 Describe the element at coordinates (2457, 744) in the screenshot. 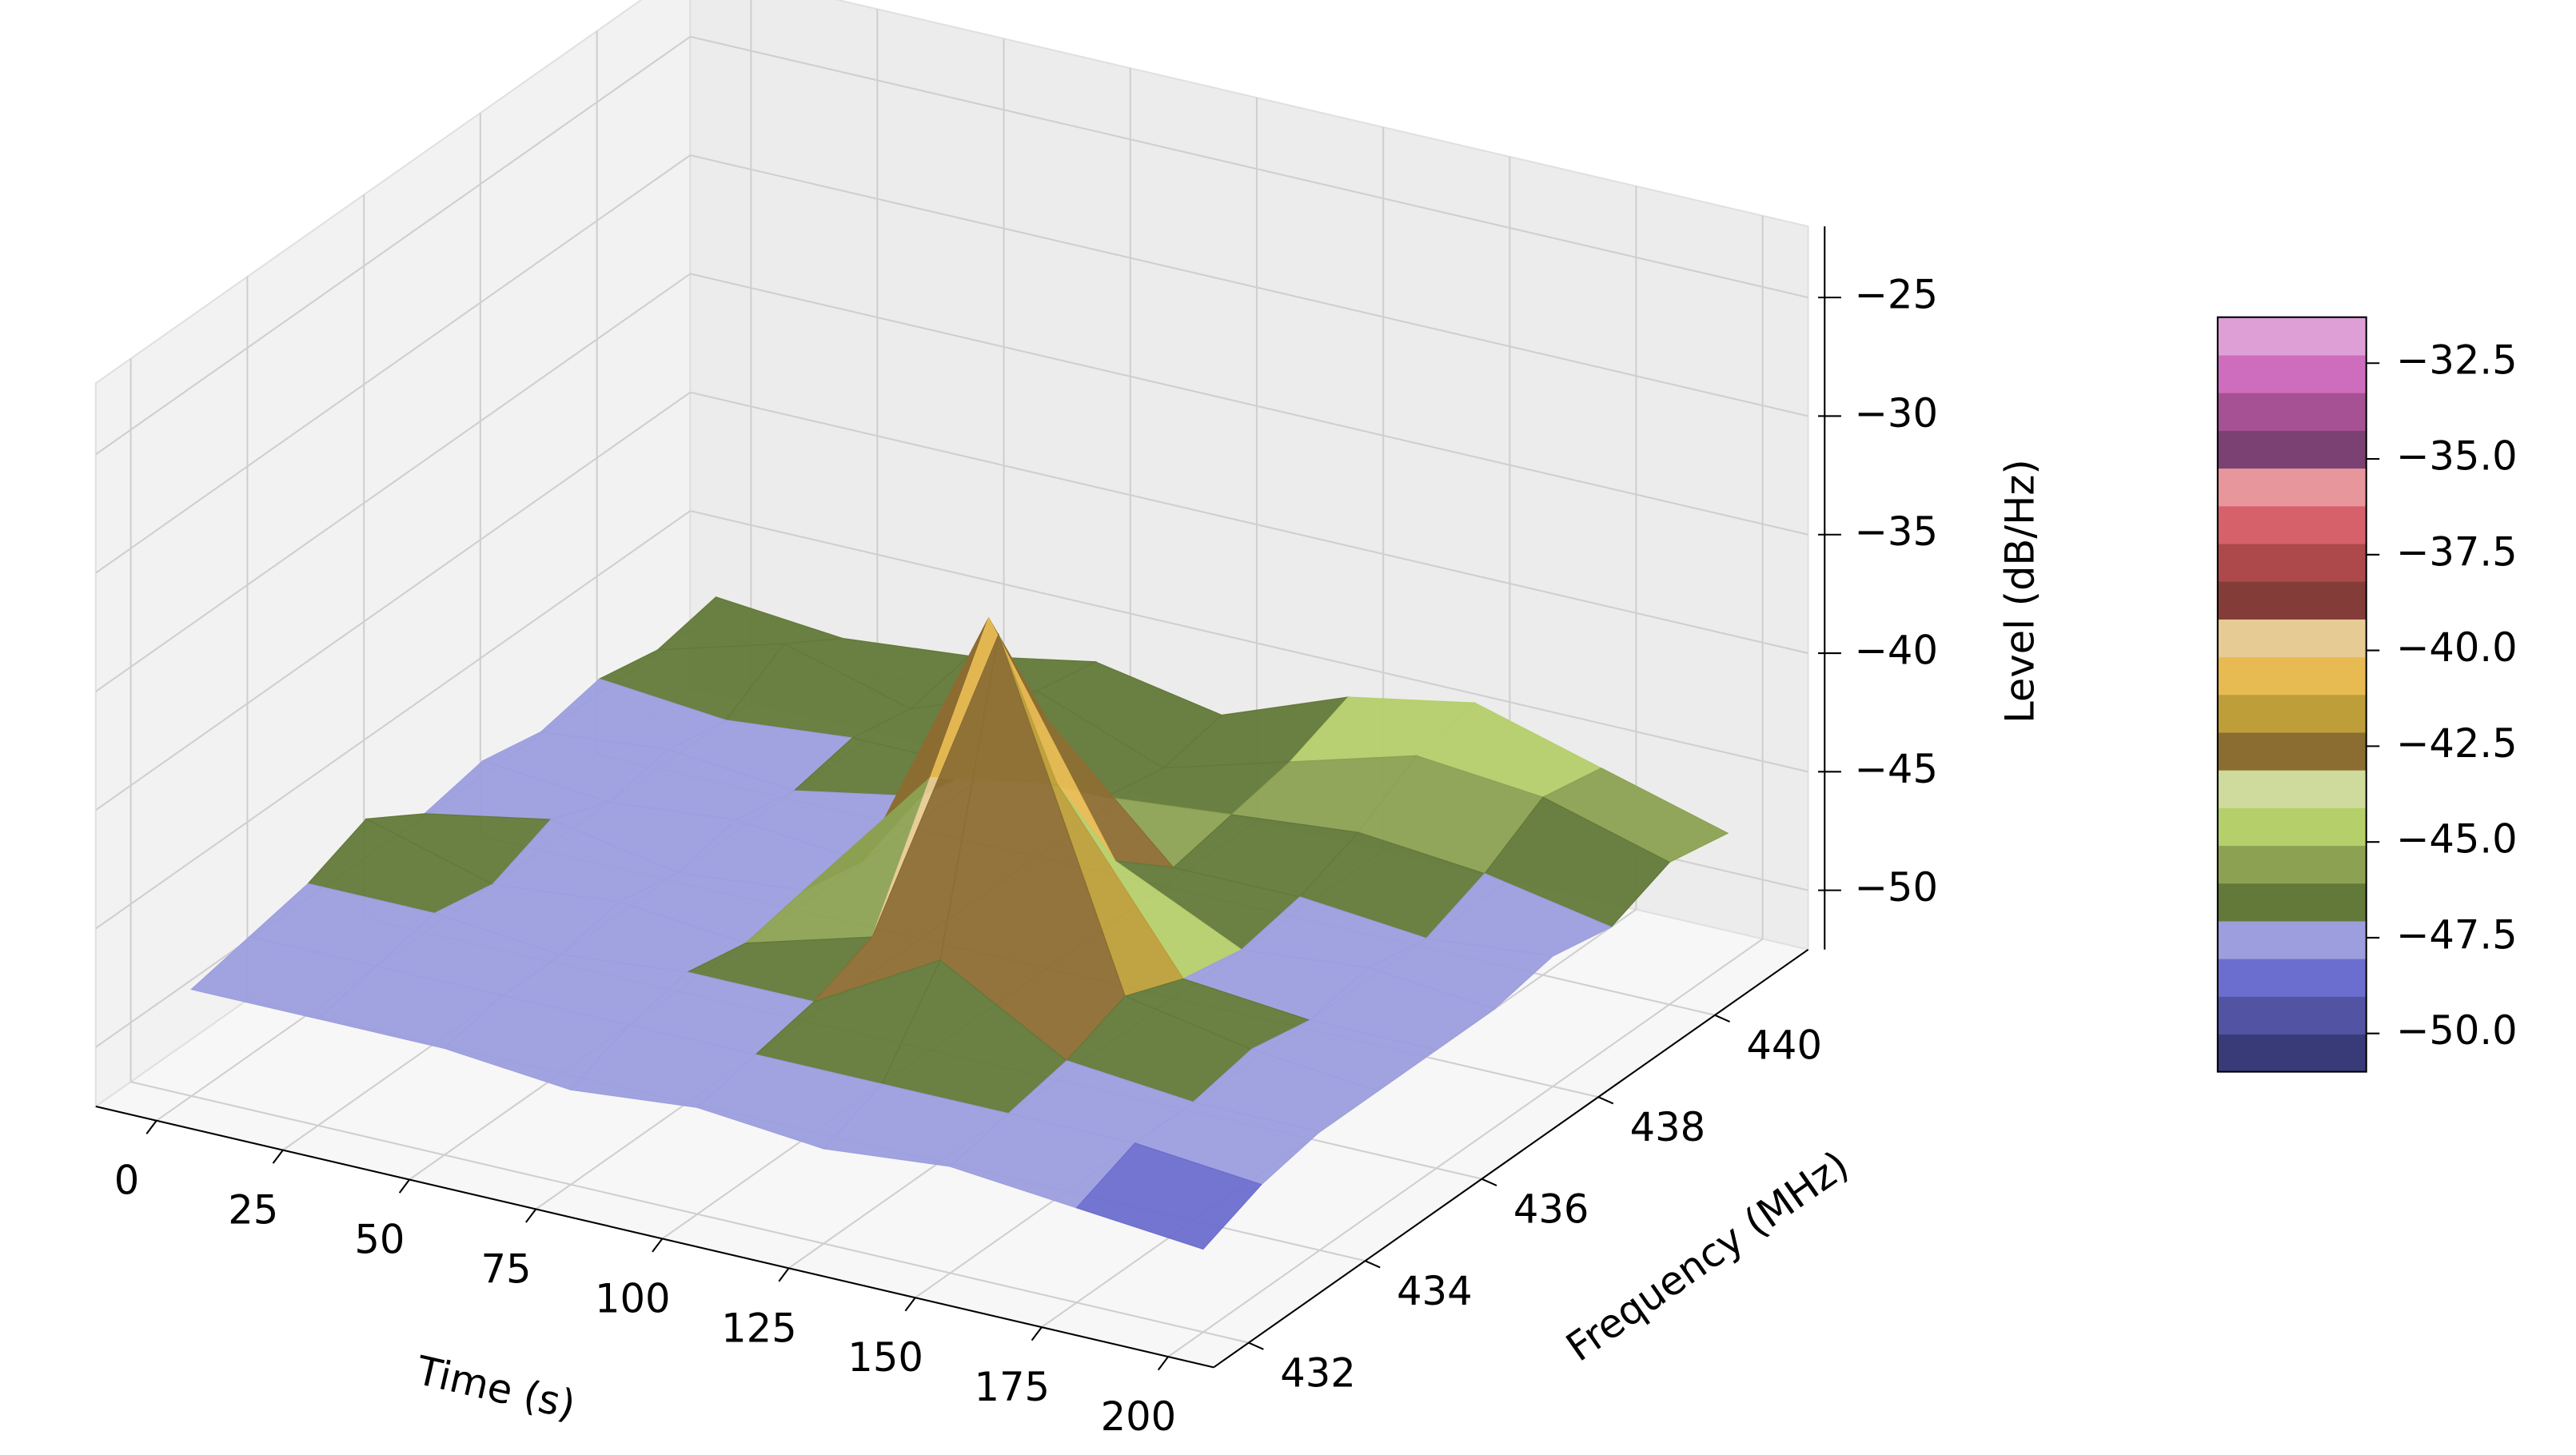

I see `colorbar-tick-label: −42.5` at that location.